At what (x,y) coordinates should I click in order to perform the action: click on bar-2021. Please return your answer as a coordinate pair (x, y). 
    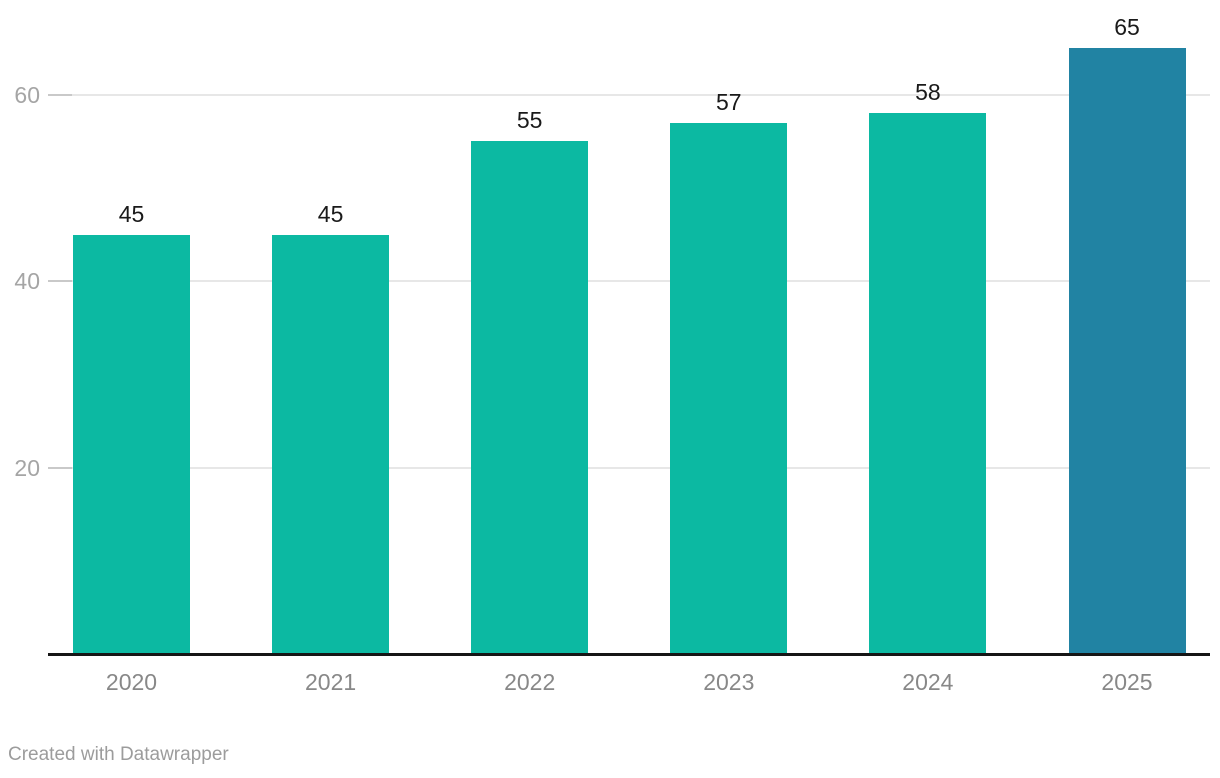
    Looking at the image, I should click on (331, 444).